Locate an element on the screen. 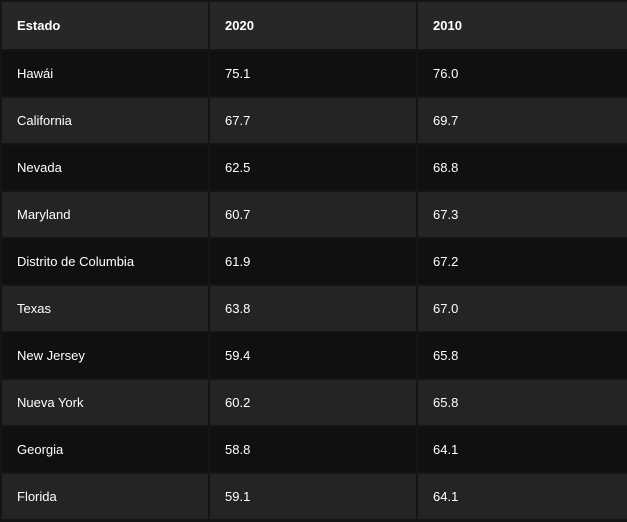  cell-estado: Maryland is located at coordinates (105, 214).